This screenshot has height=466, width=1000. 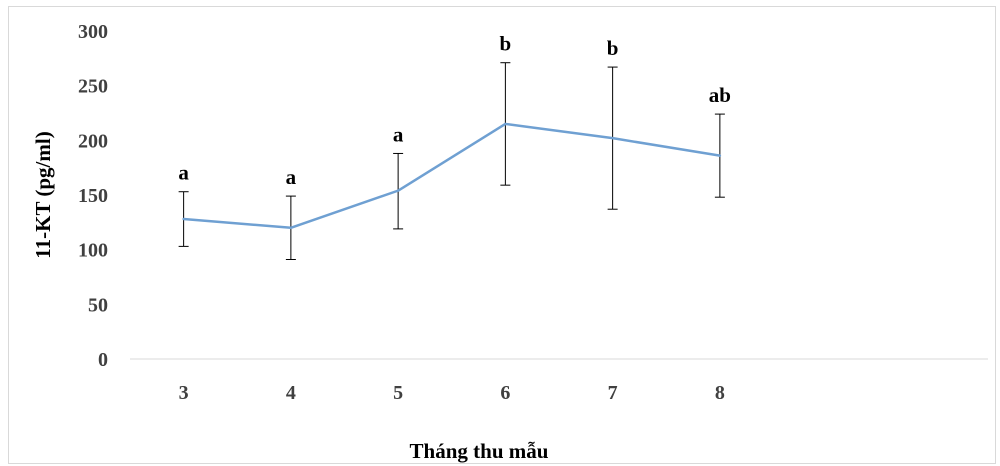 I want to click on y-tick-label: 0, so click(x=103, y=360).